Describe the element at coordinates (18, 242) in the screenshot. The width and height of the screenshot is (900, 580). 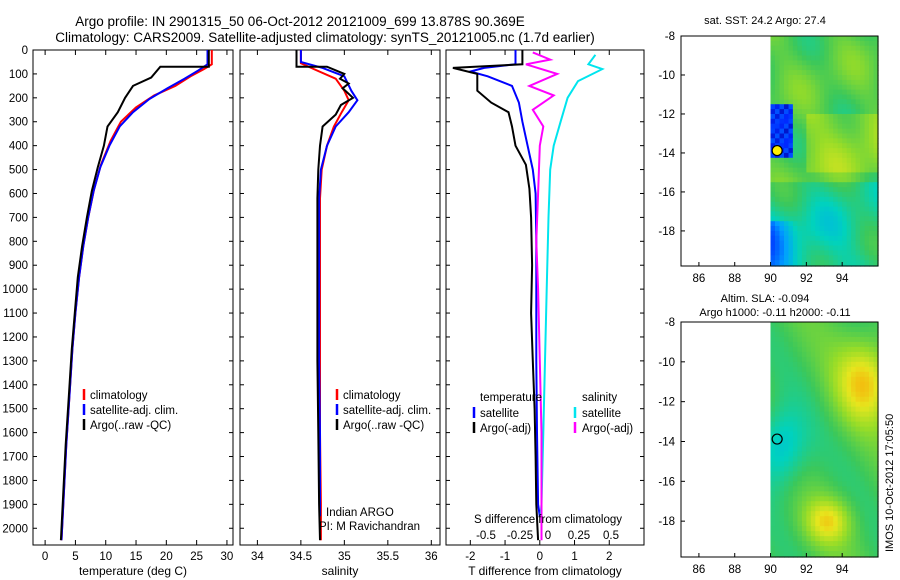
I see `y-tick-label: 800` at that location.